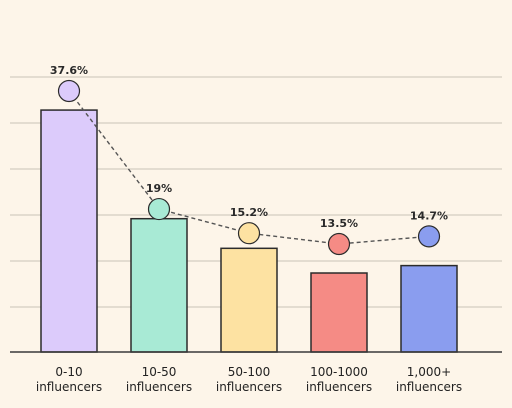 The image size is (512, 408). What do you see at coordinates (159, 188) in the screenshot?
I see `data-label: 19%` at bounding box center [159, 188].